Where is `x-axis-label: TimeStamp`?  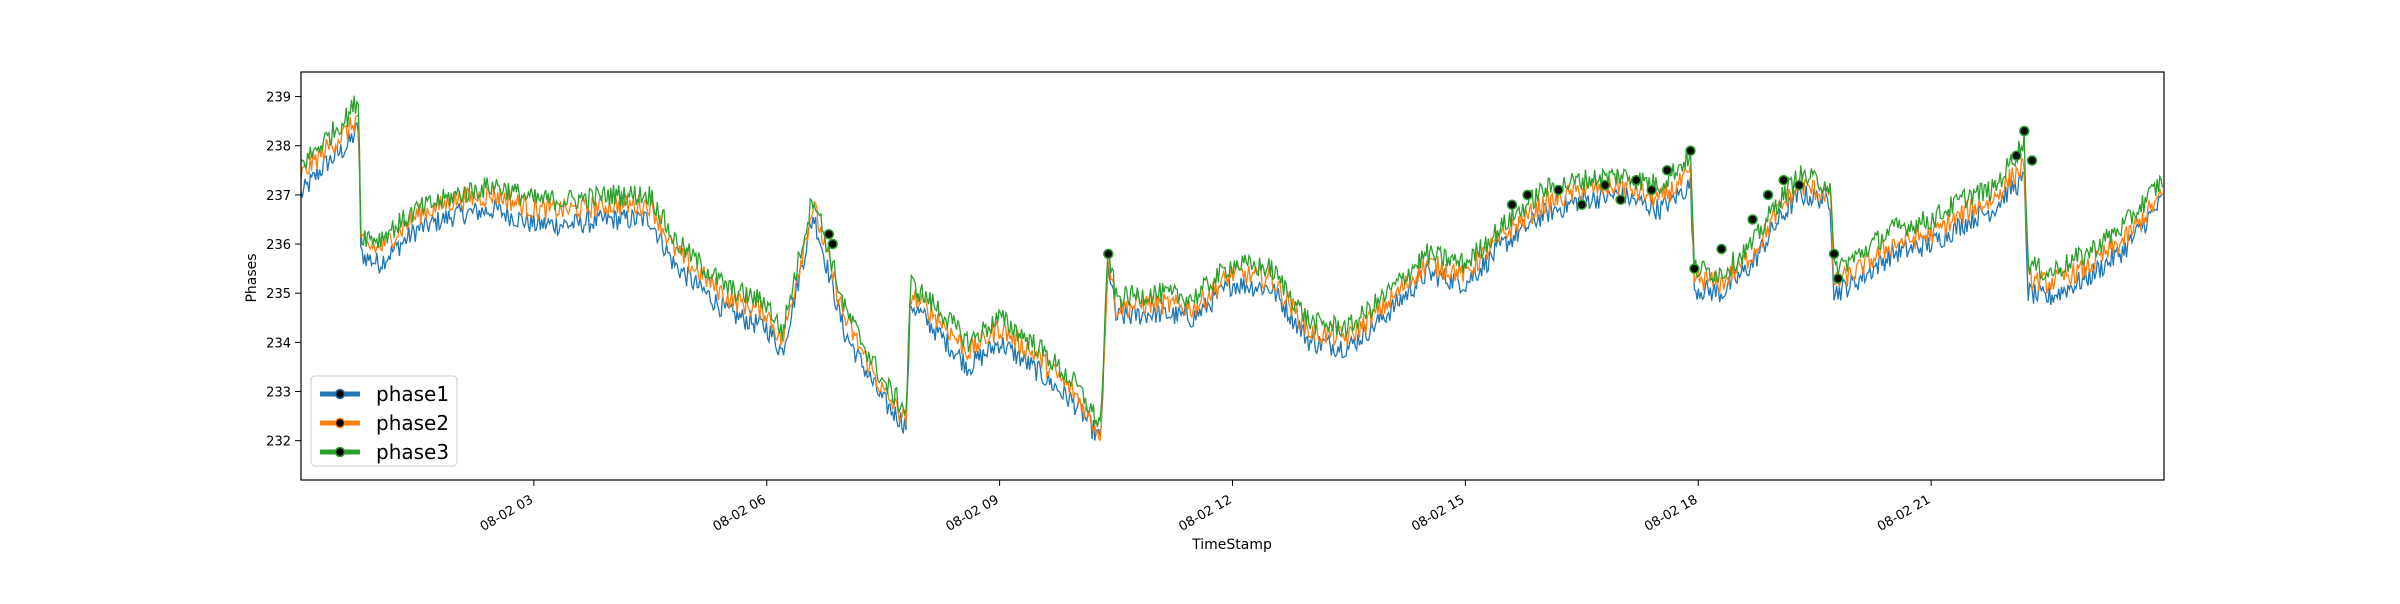
x-axis-label: TimeStamp is located at coordinates (1231, 545).